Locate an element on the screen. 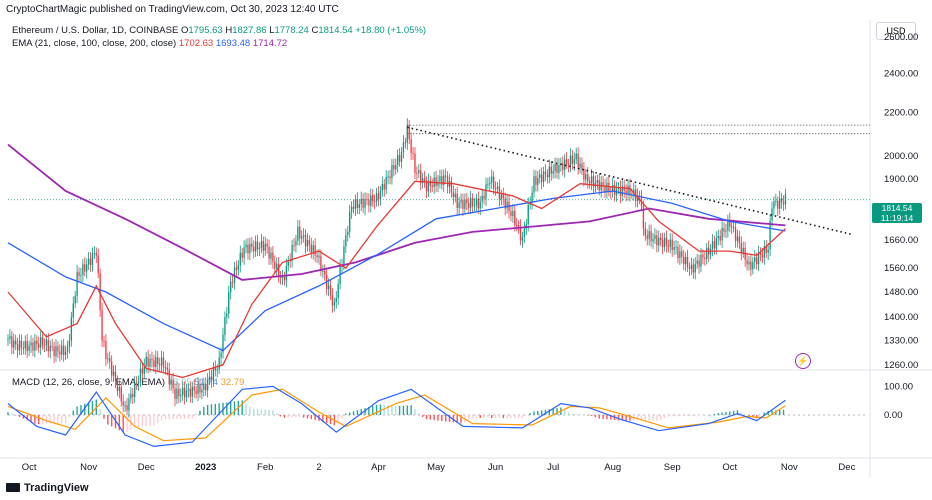 This screenshot has height=500, width=932. close-label: C is located at coordinates (315, 30).